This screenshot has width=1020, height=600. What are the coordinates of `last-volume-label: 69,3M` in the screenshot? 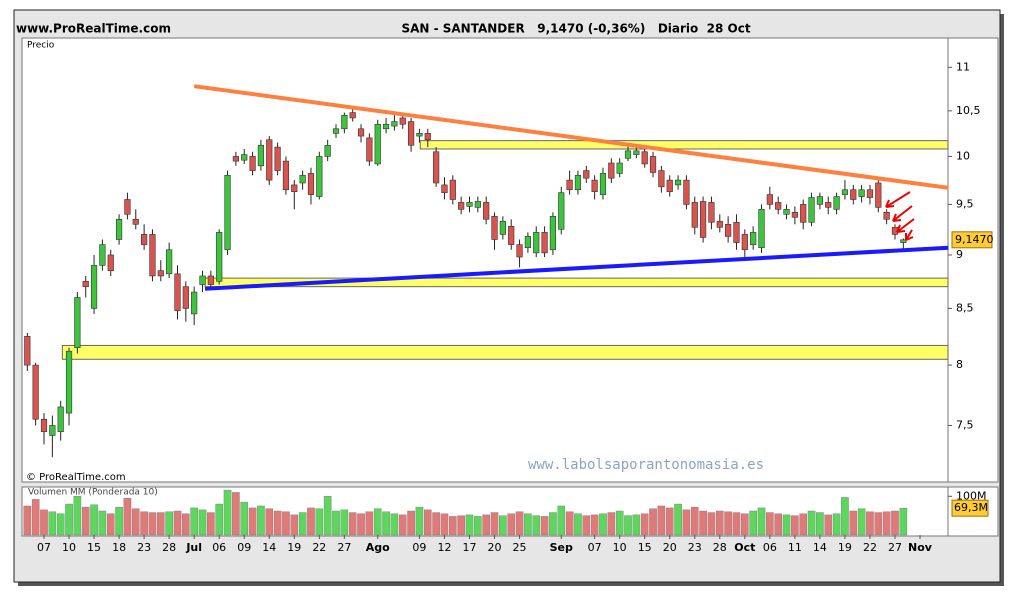 It's located at (971, 507).